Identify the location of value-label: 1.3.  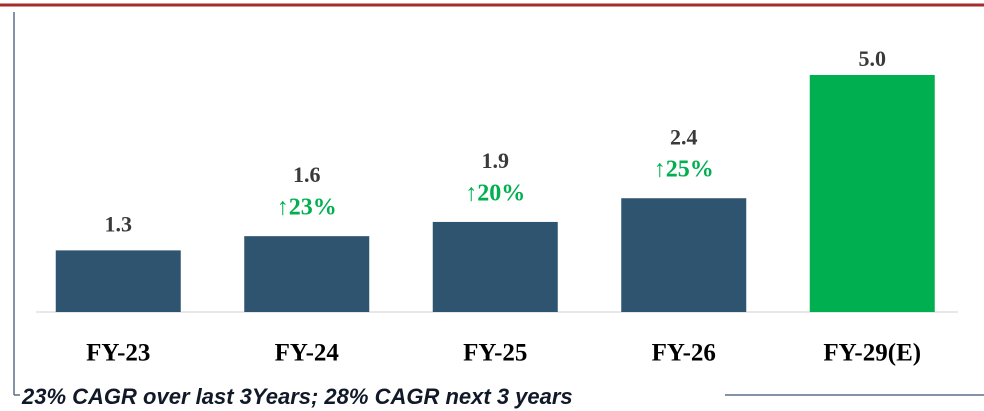
(119, 223).